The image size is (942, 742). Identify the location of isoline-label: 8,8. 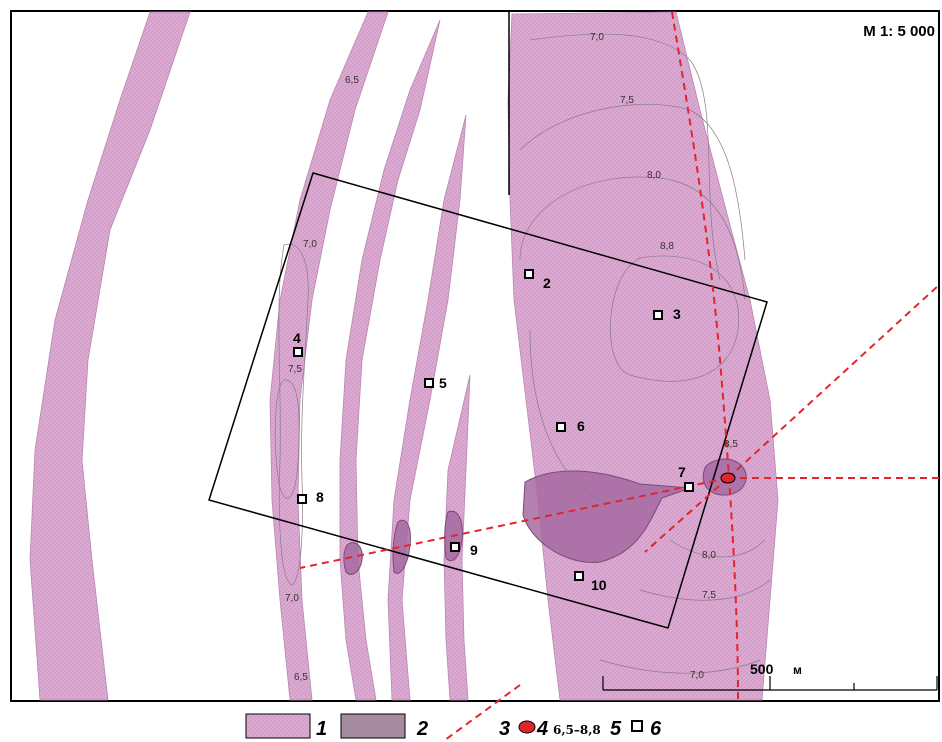
(667, 246).